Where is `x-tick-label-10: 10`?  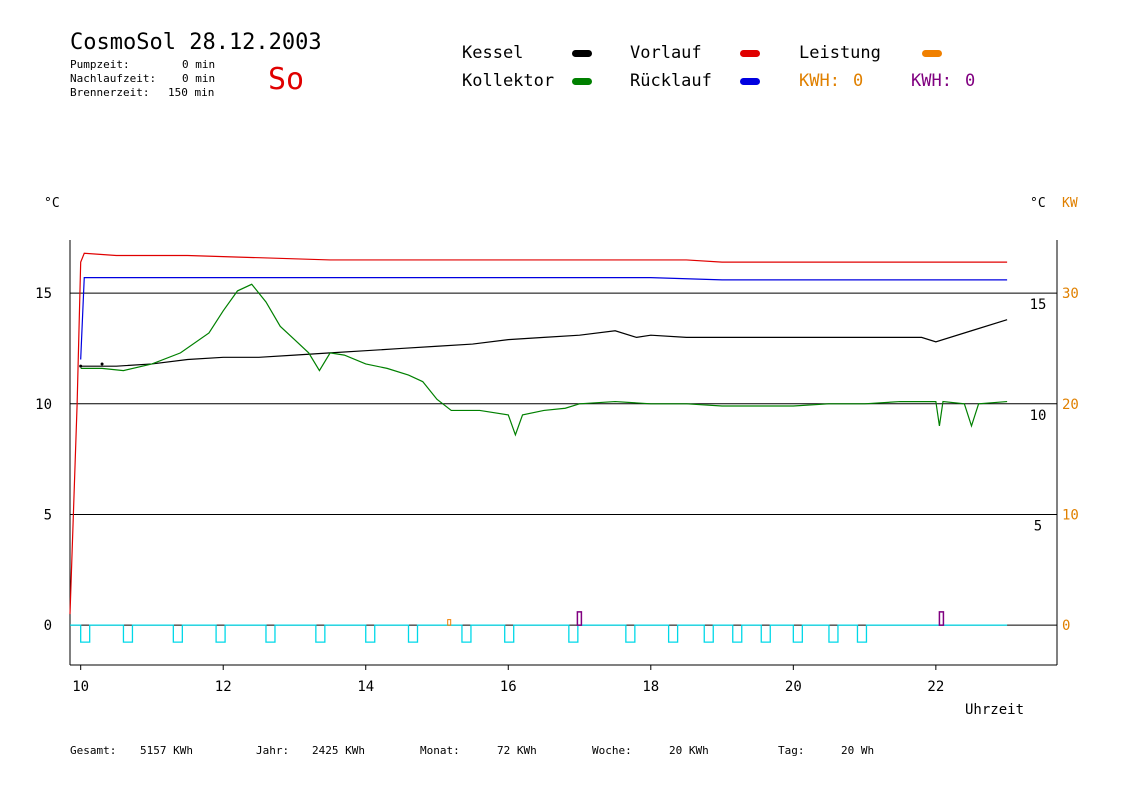
x-tick-label-10: 10 is located at coordinates (80, 687).